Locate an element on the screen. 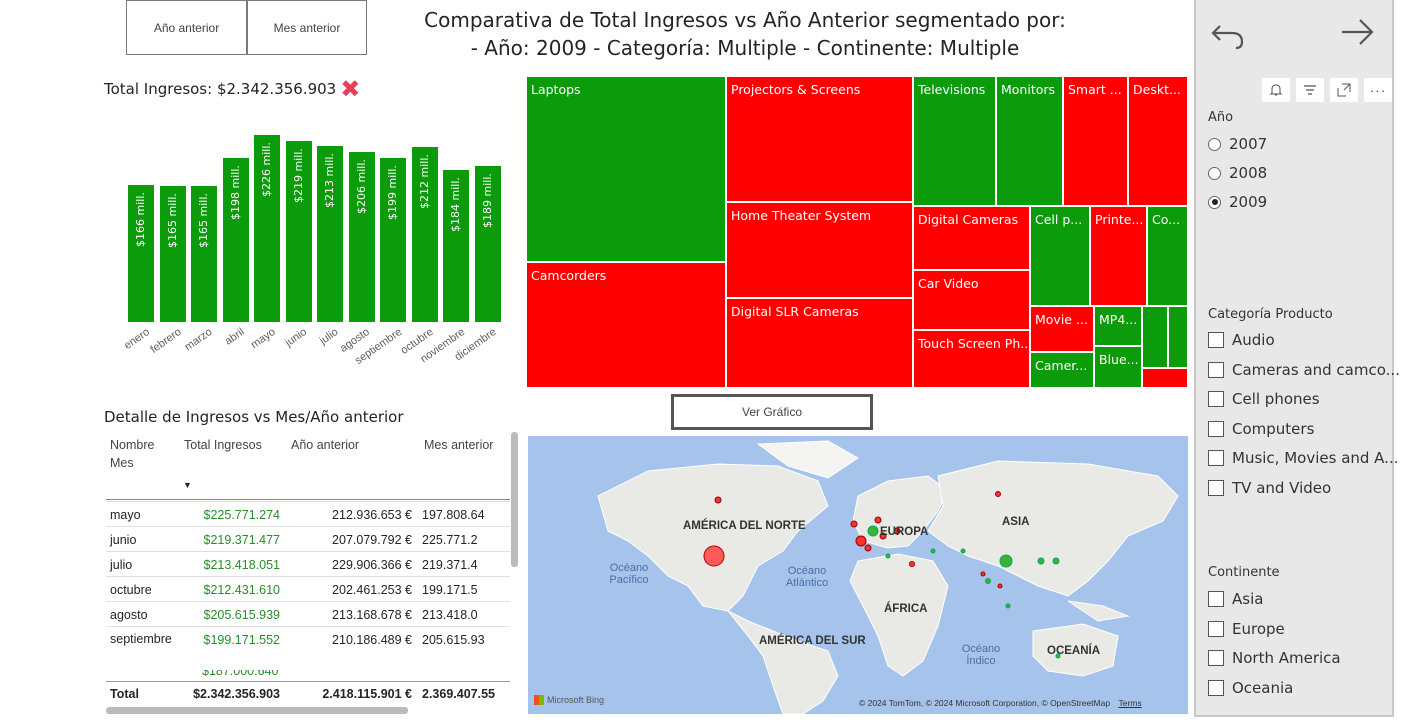 This screenshot has height=722, width=1403. cell-prev-month: 205.615.93 is located at coordinates (453, 640).